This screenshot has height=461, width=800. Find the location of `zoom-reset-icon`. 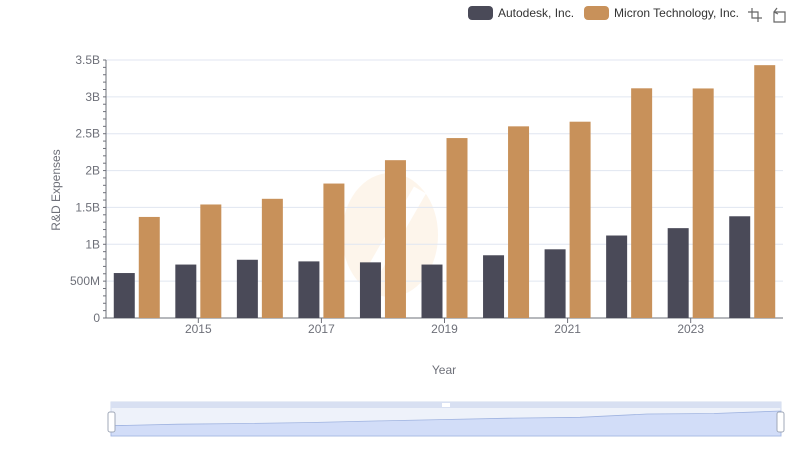

zoom-reset-icon is located at coordinates (779, 15).